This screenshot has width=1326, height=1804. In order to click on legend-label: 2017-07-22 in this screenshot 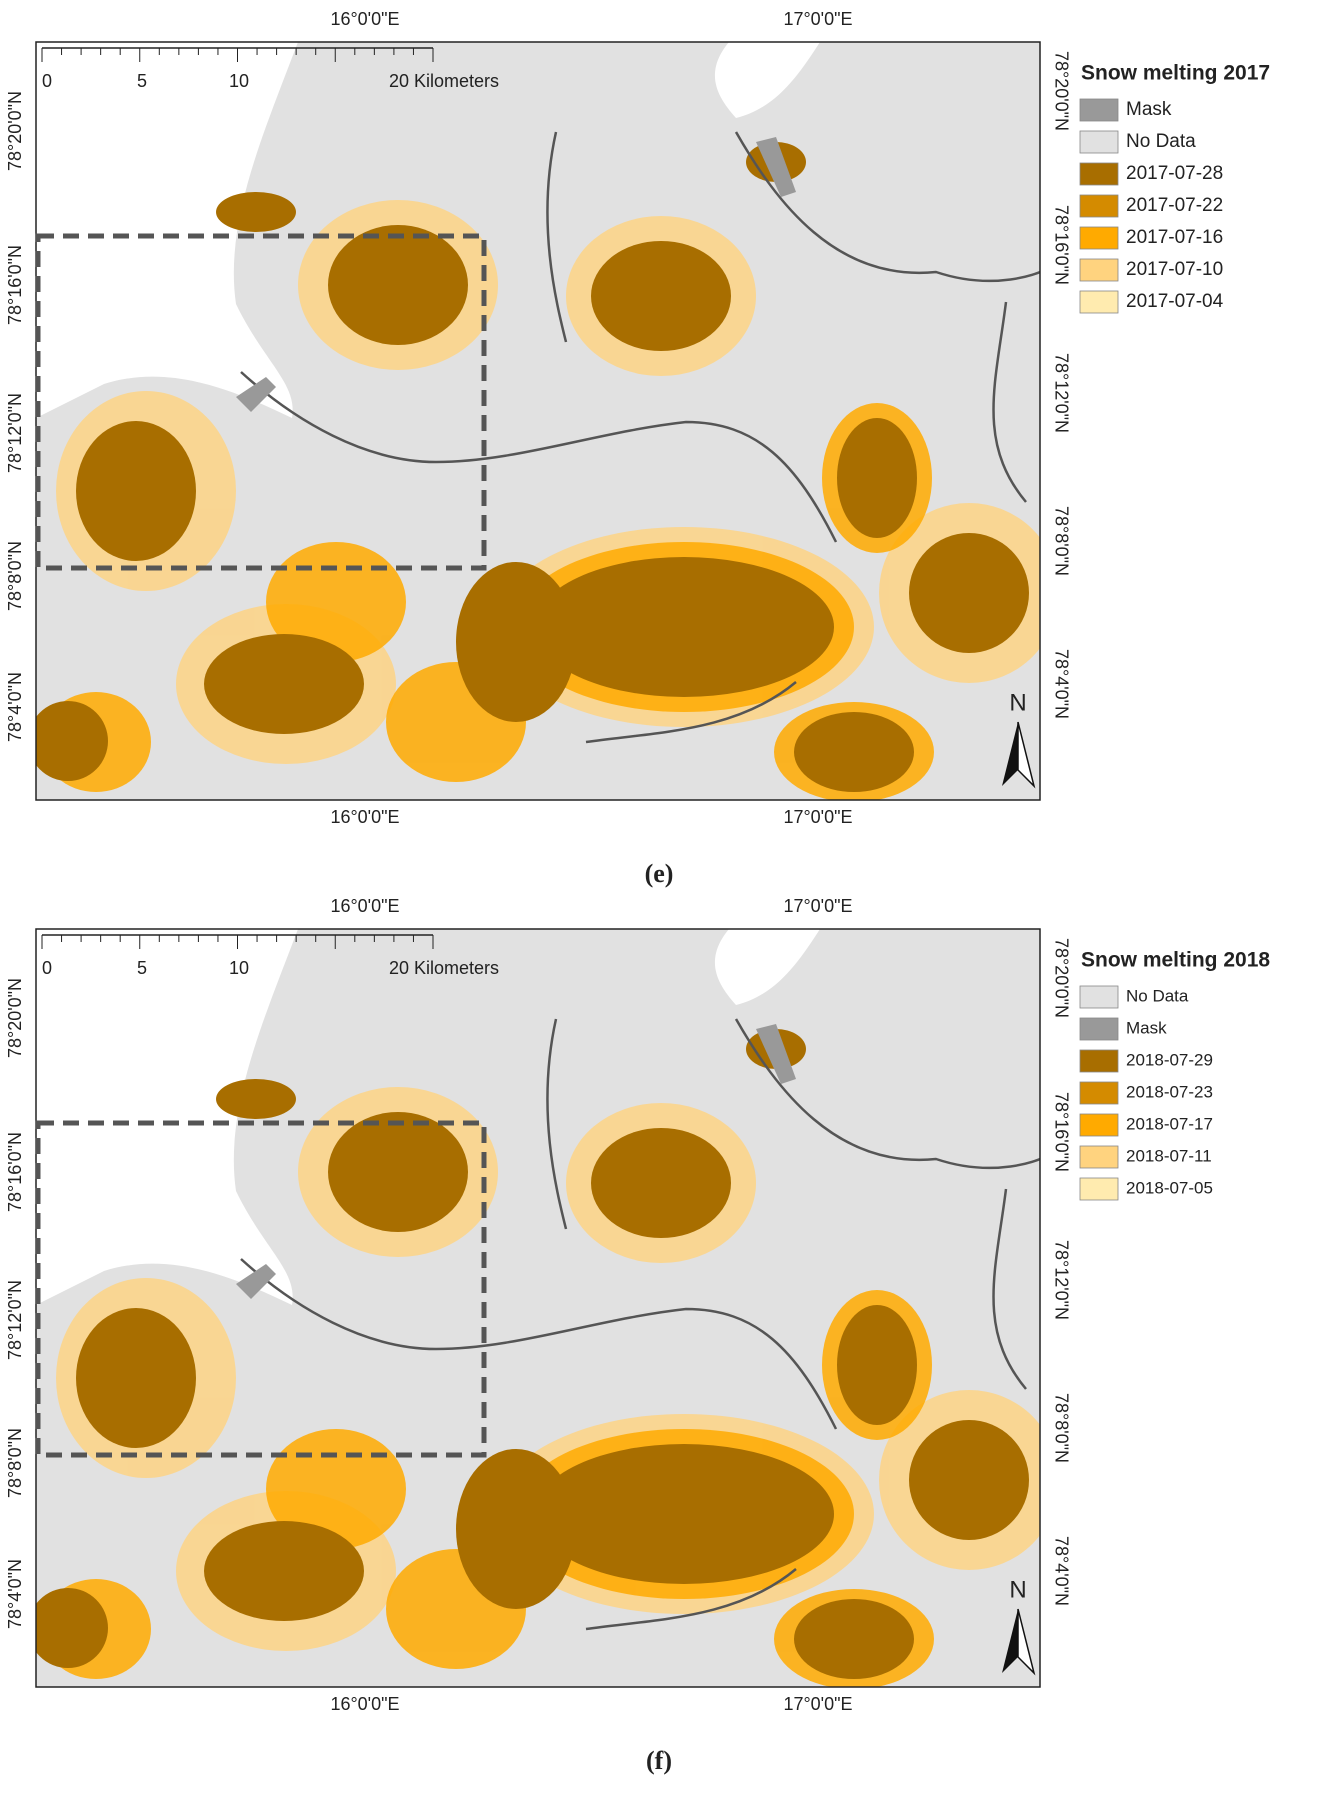, I will do `click(1174, 205)`.